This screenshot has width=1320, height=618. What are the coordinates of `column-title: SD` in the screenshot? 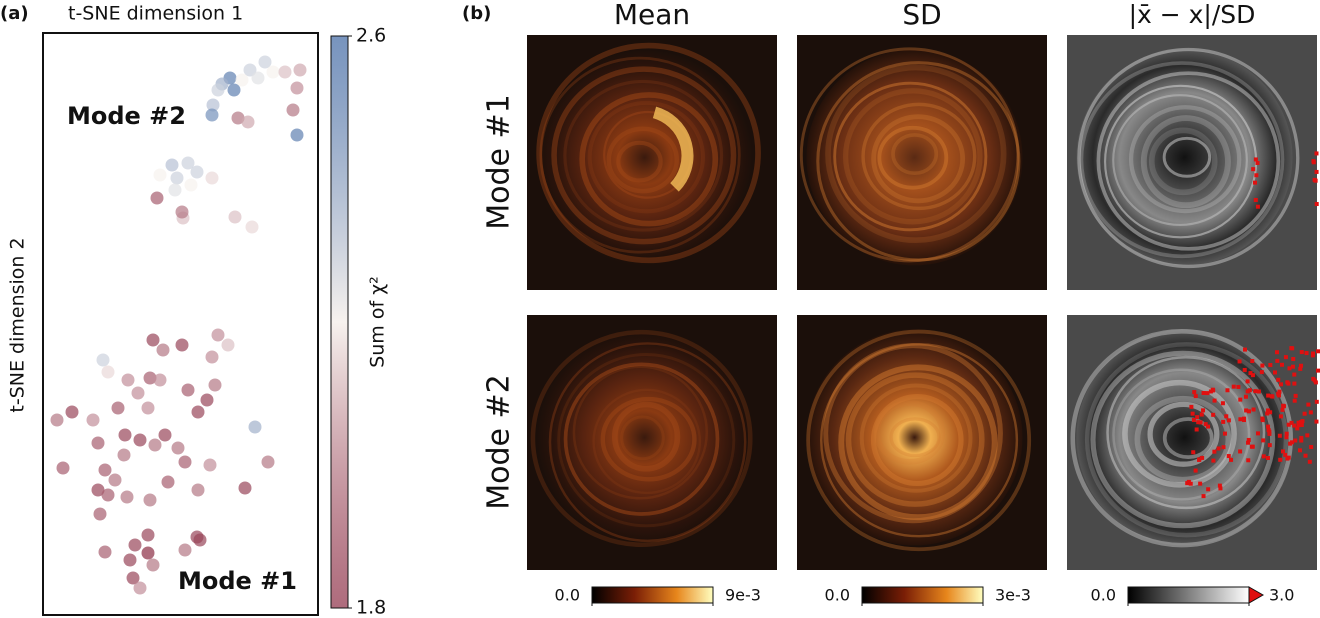 It's located at (921, 15).